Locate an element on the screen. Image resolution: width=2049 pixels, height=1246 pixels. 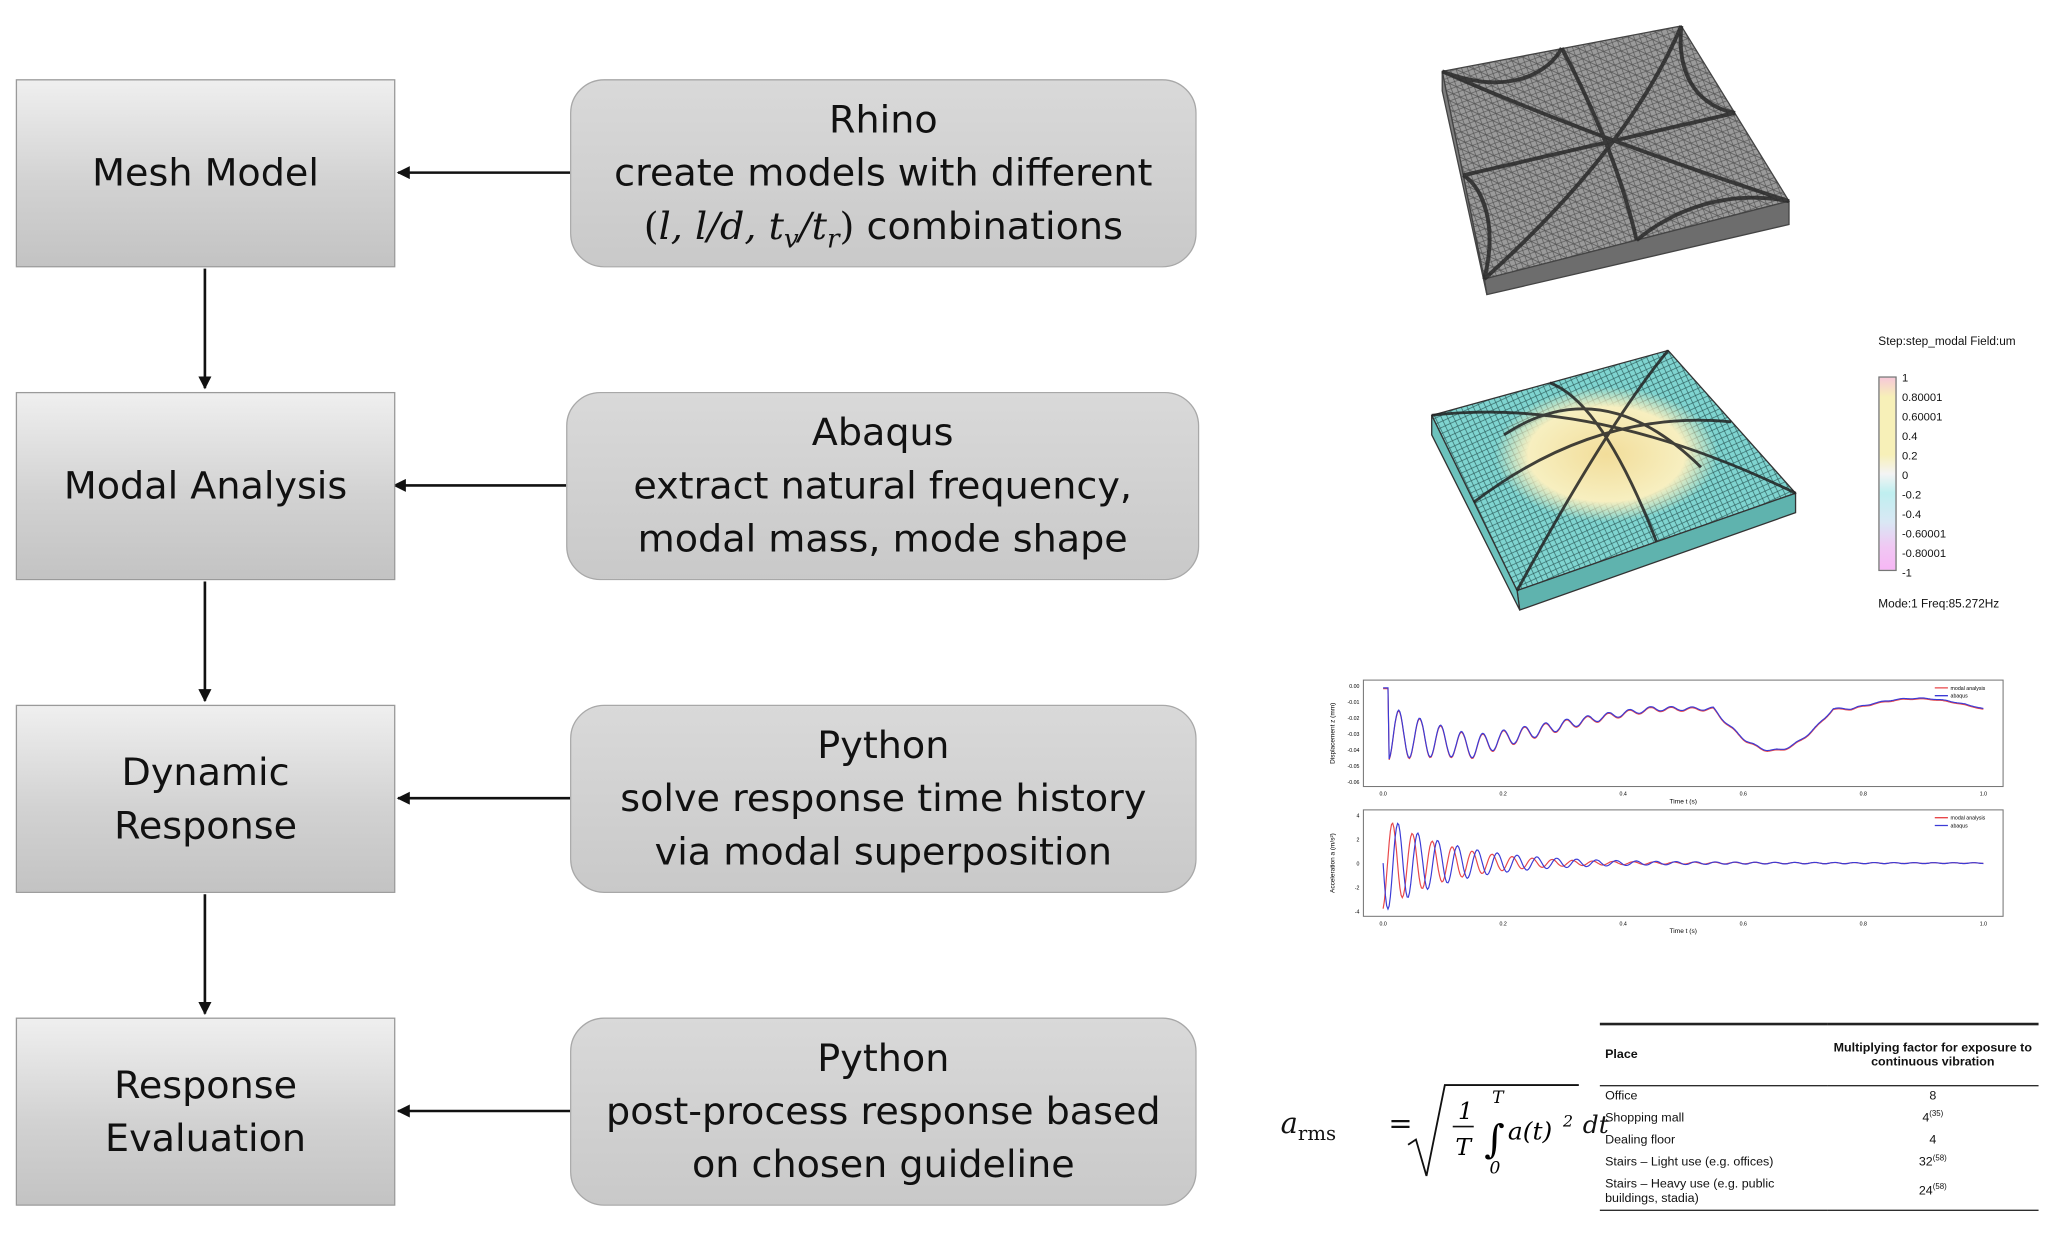
tool-line: on chosen guideline is located at coordinates (883, 1164).